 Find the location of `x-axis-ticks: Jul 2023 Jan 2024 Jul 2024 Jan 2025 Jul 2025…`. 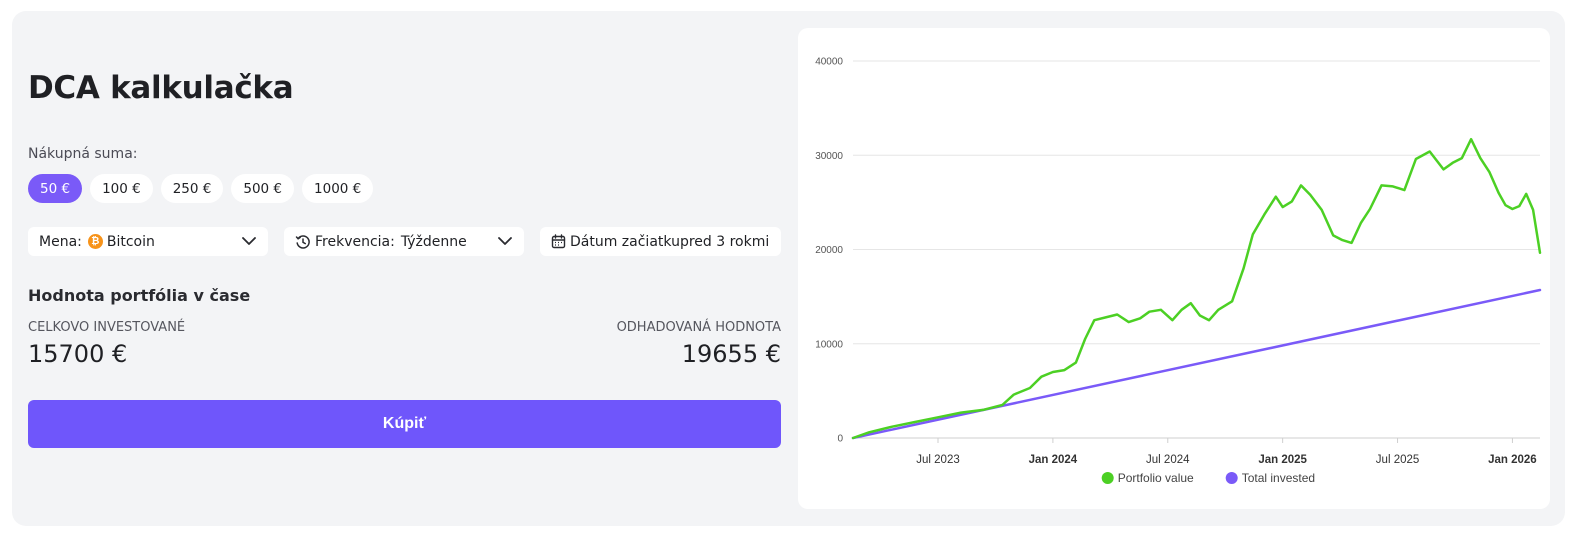

x-axis-ticks: Jul 2023 Jan 2024 Jul 2024 Jan 2025 Jul 2025… is located at coordinates (1226, 452).